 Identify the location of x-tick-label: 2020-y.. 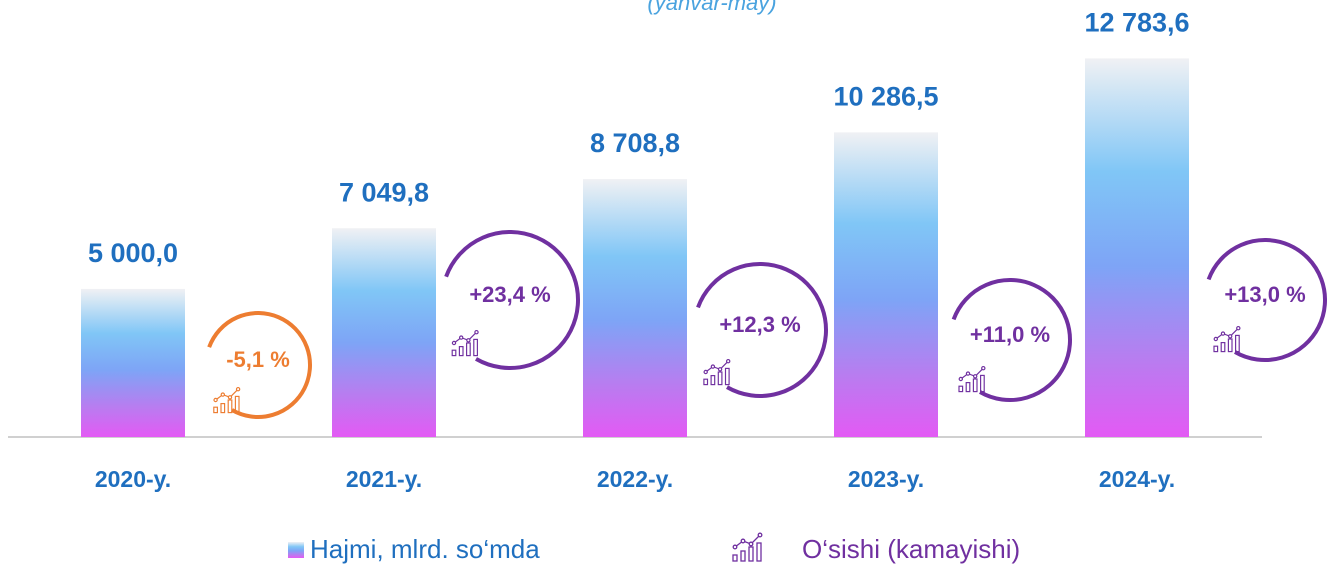
(133, 479).